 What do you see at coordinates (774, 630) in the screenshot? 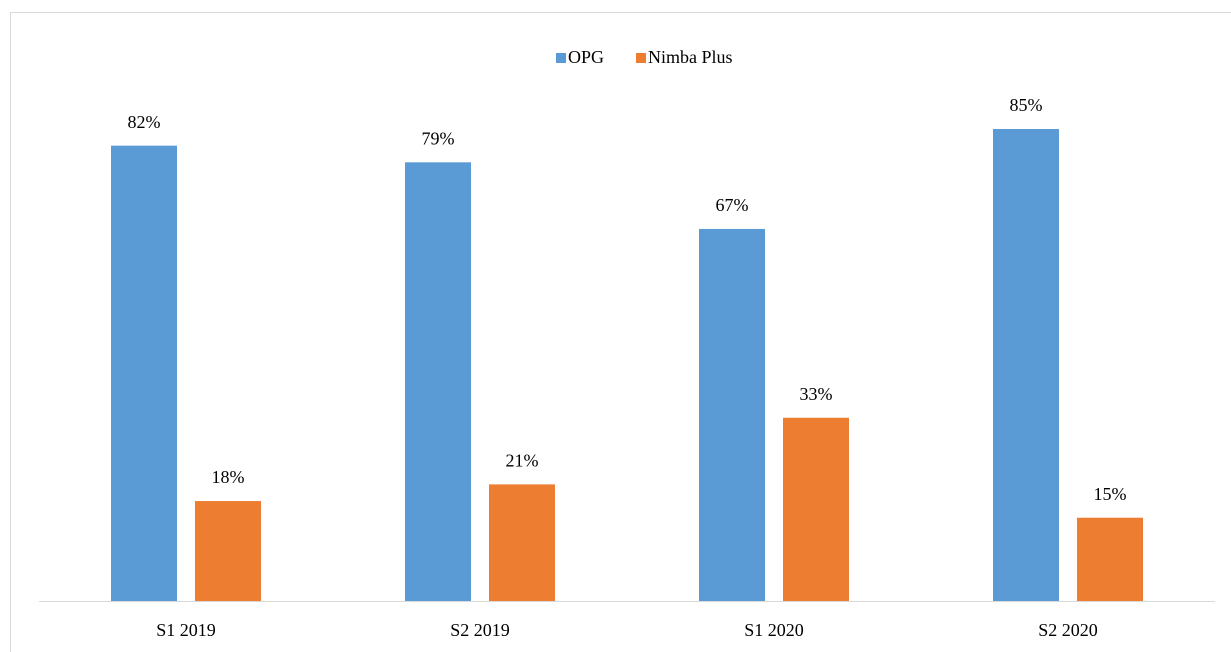
I see `x-tick-label: S1 2020` at bounding box center [774, 630].